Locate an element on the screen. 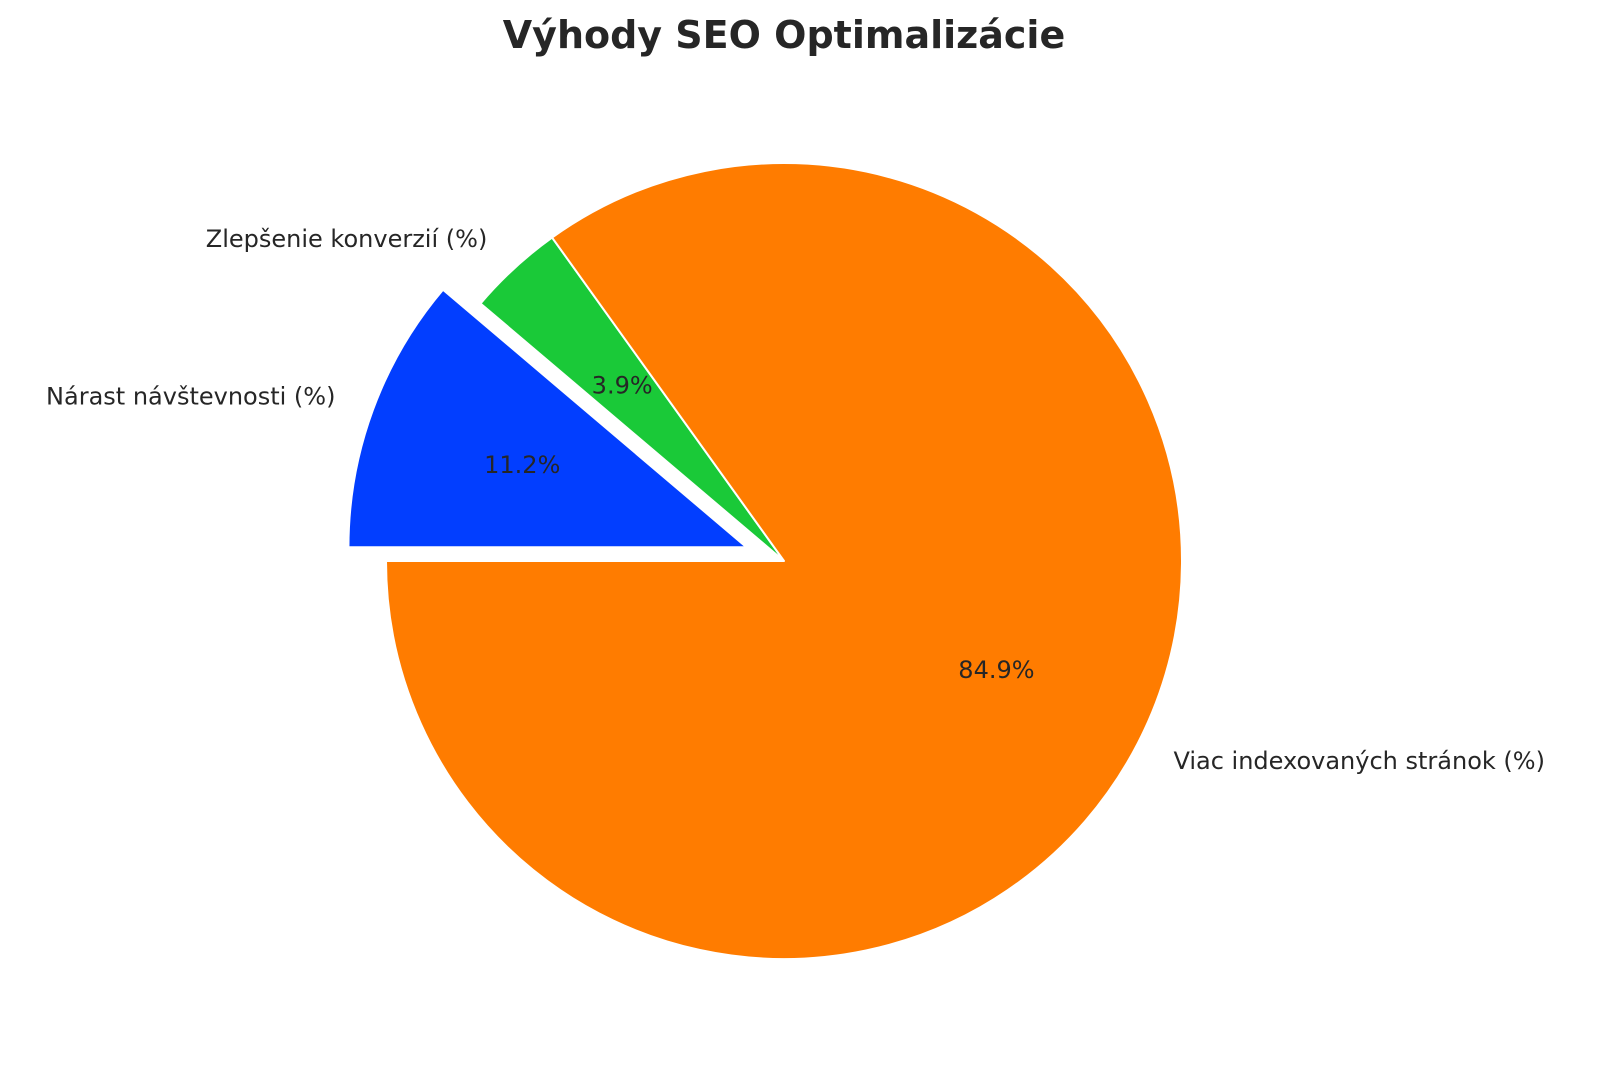  pct-label-zlepsenie-konverzii: 3.9% is located at coordinates (622, 385).